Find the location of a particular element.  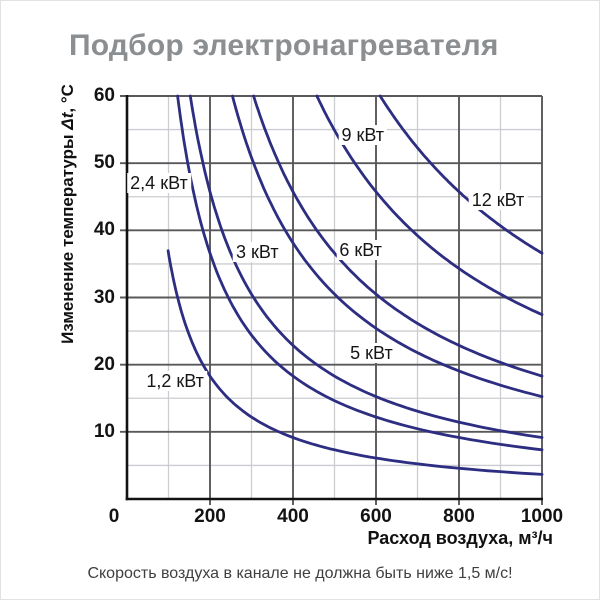

y-tick-label: 40 is located at coordinates (104, 230).